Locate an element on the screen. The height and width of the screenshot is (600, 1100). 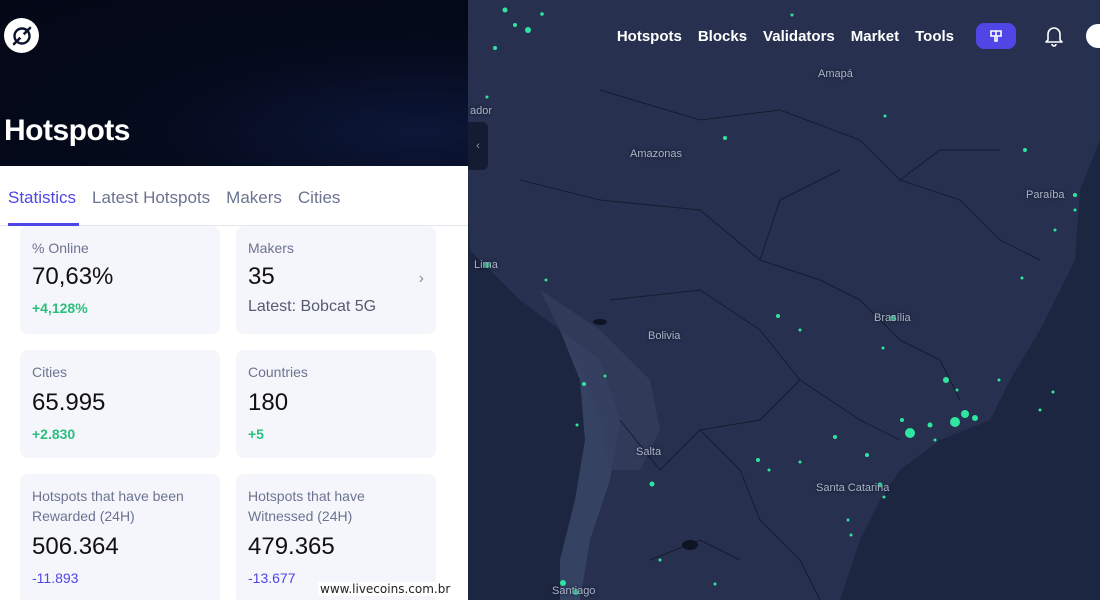
nav-link-validators: Validators is located at coordinates (799, 36).